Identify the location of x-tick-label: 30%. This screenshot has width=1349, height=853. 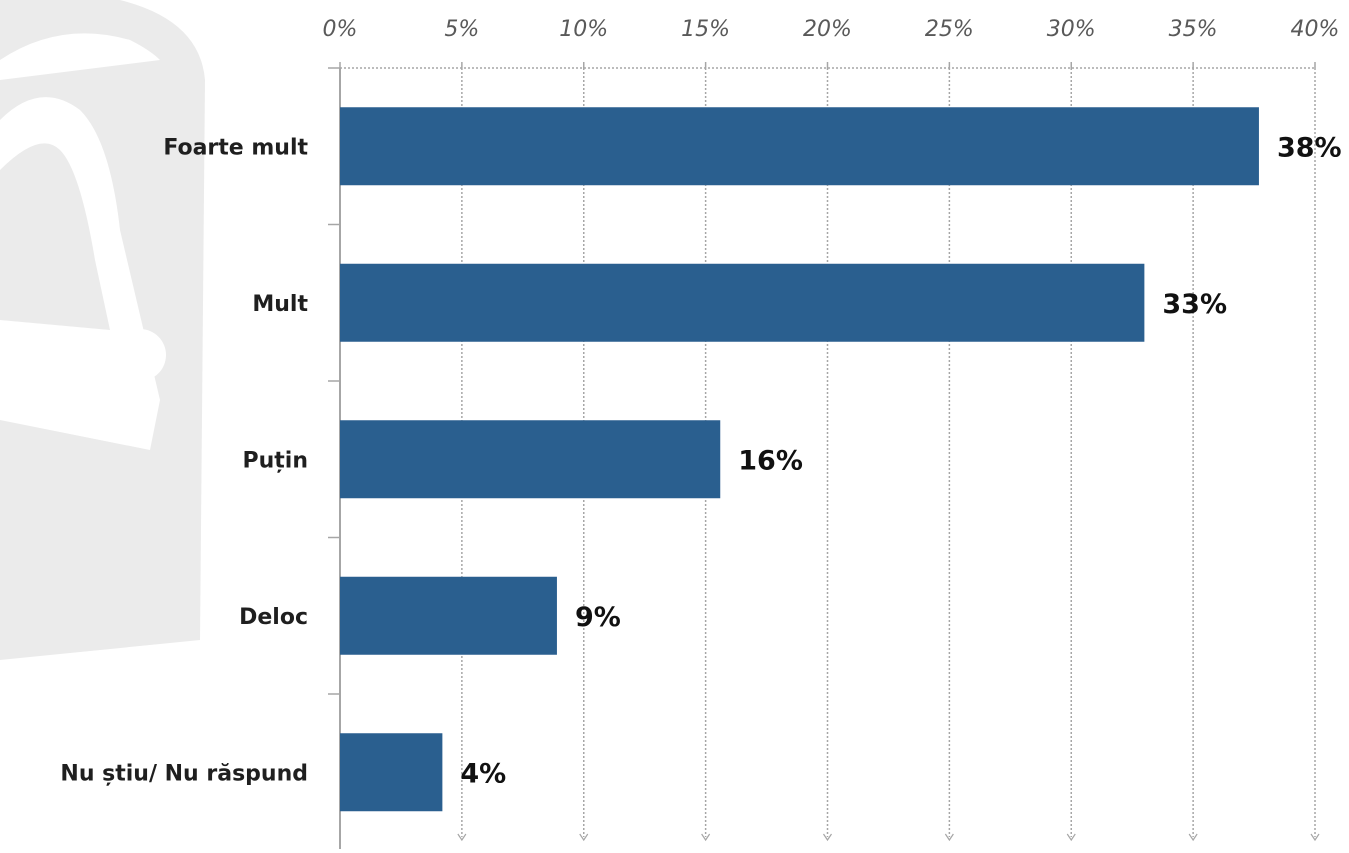
(1071, 29).